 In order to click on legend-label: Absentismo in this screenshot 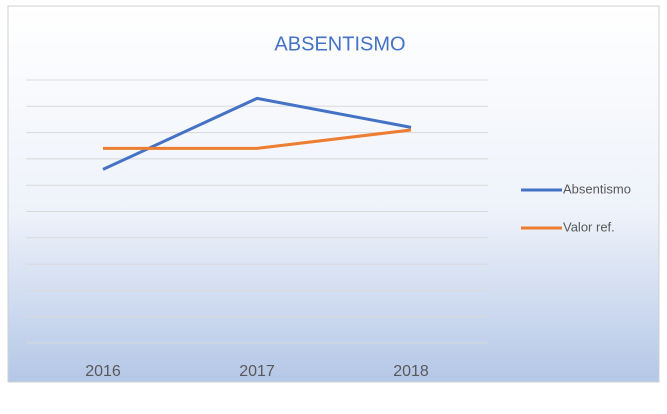, I will do `click(597, 188)`.